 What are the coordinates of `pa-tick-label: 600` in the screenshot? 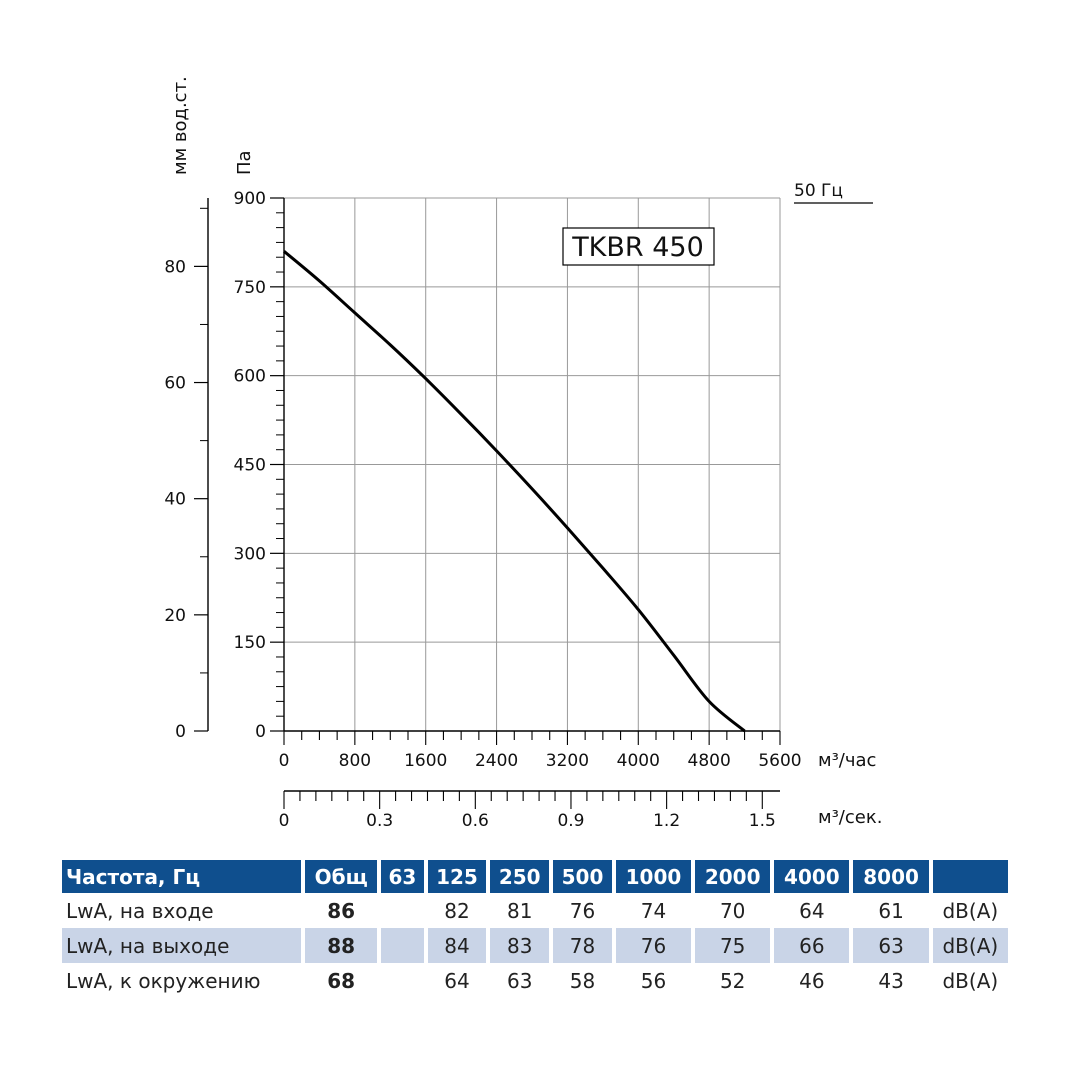 It's located at (250, 377).